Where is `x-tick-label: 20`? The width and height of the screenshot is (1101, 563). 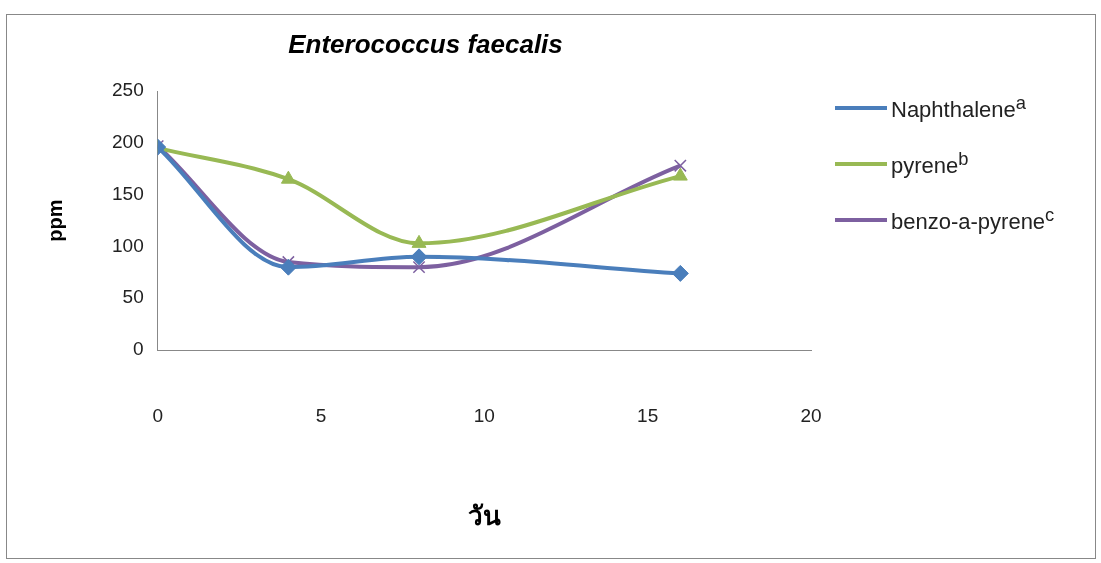 x-tick-label: 20 is located at coordinates (811, 415).